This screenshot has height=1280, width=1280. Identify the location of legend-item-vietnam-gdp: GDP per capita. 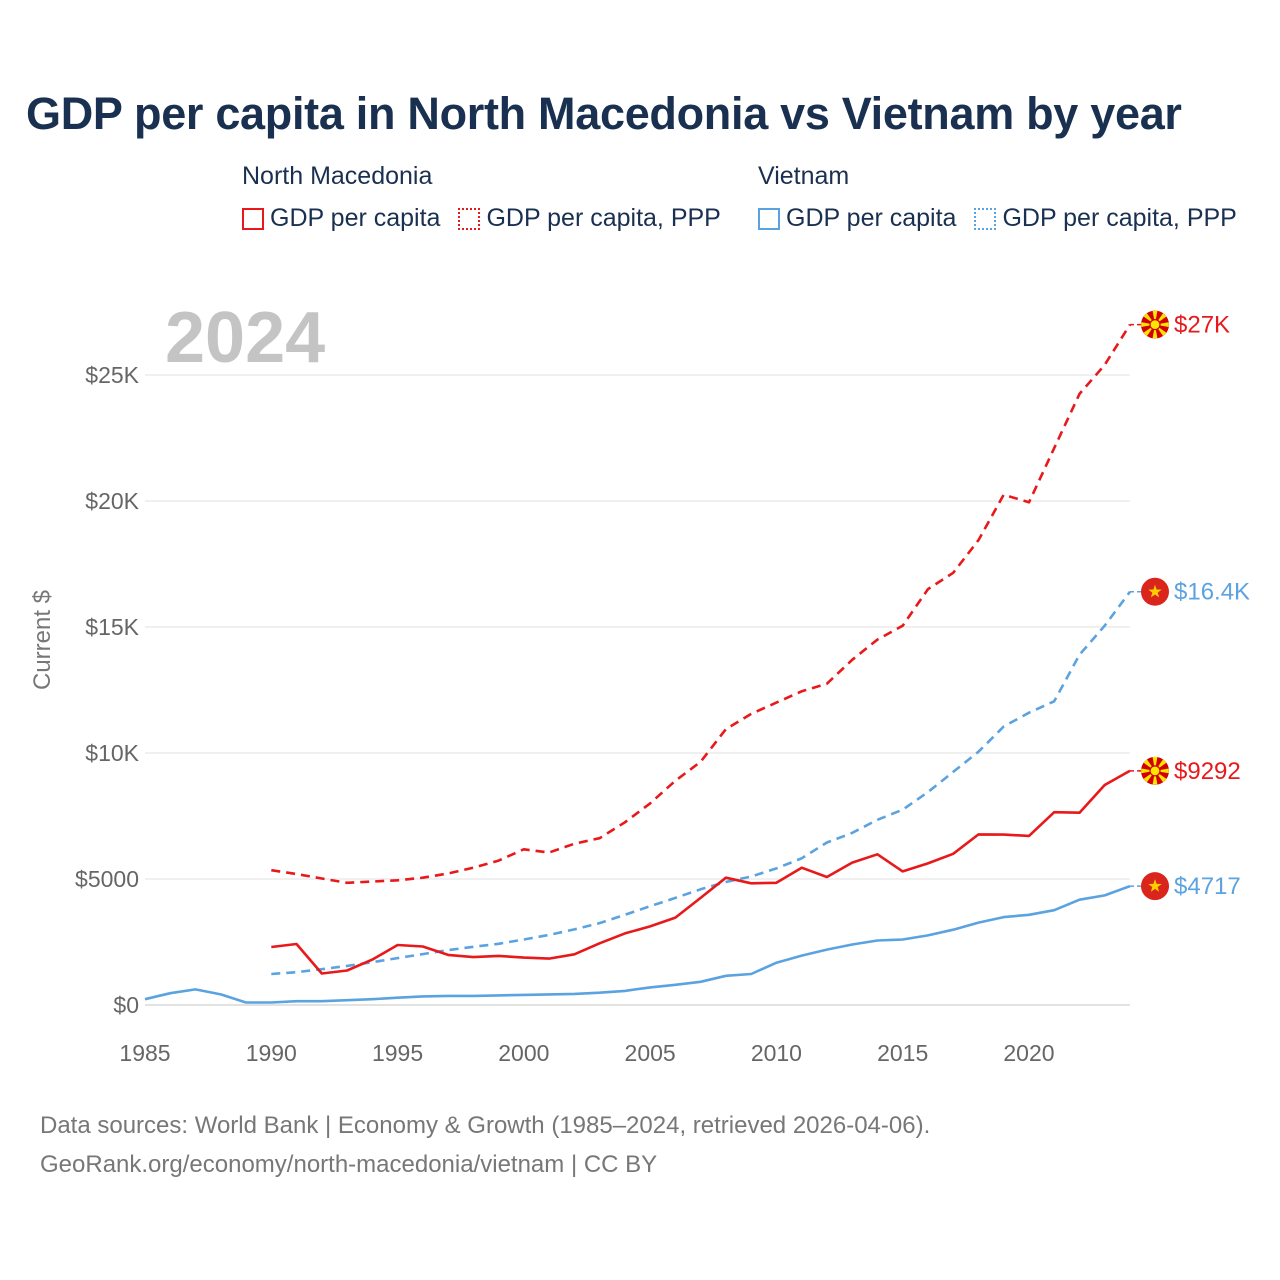
(857, 218).